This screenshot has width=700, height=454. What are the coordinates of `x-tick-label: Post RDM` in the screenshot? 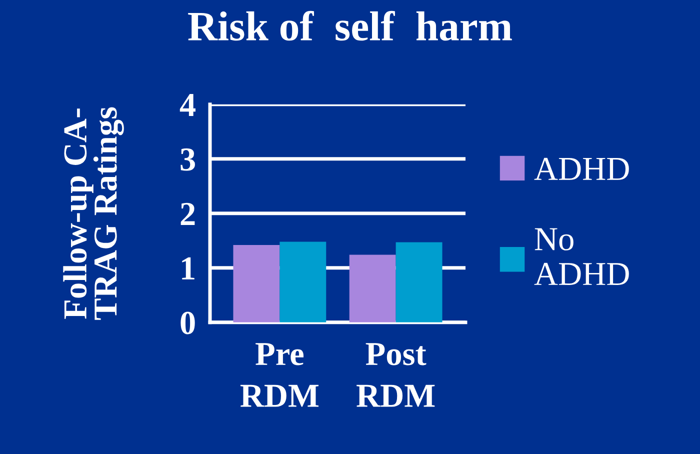 It's located at (395, 375).